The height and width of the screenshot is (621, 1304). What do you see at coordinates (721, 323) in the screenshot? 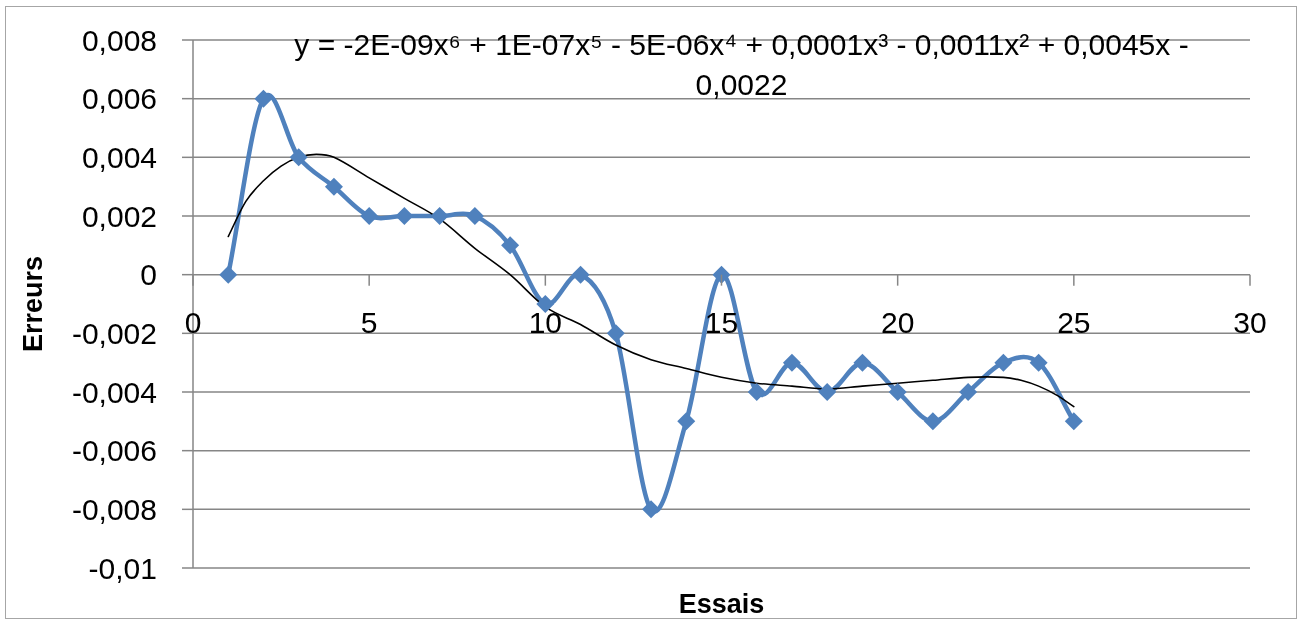
I see `x-tick-label: 15` at bounding box center [721, 323].